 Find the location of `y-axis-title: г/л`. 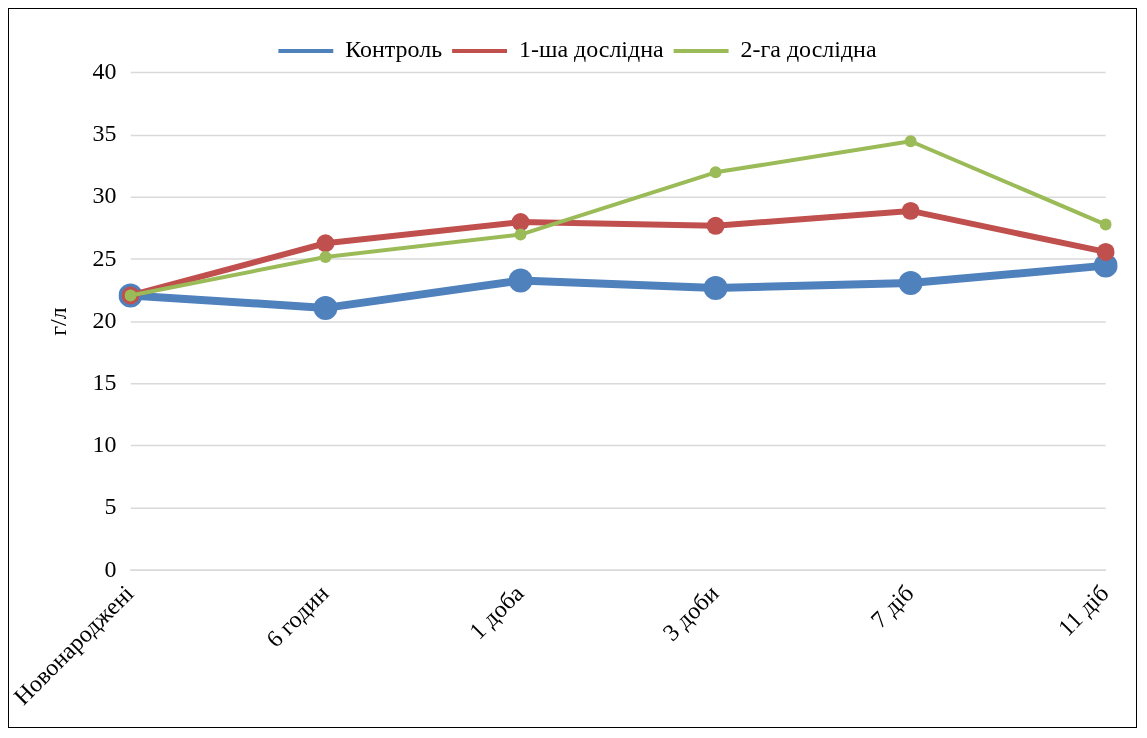

y-axis-title: г/л is located at coordinates (58, 321).